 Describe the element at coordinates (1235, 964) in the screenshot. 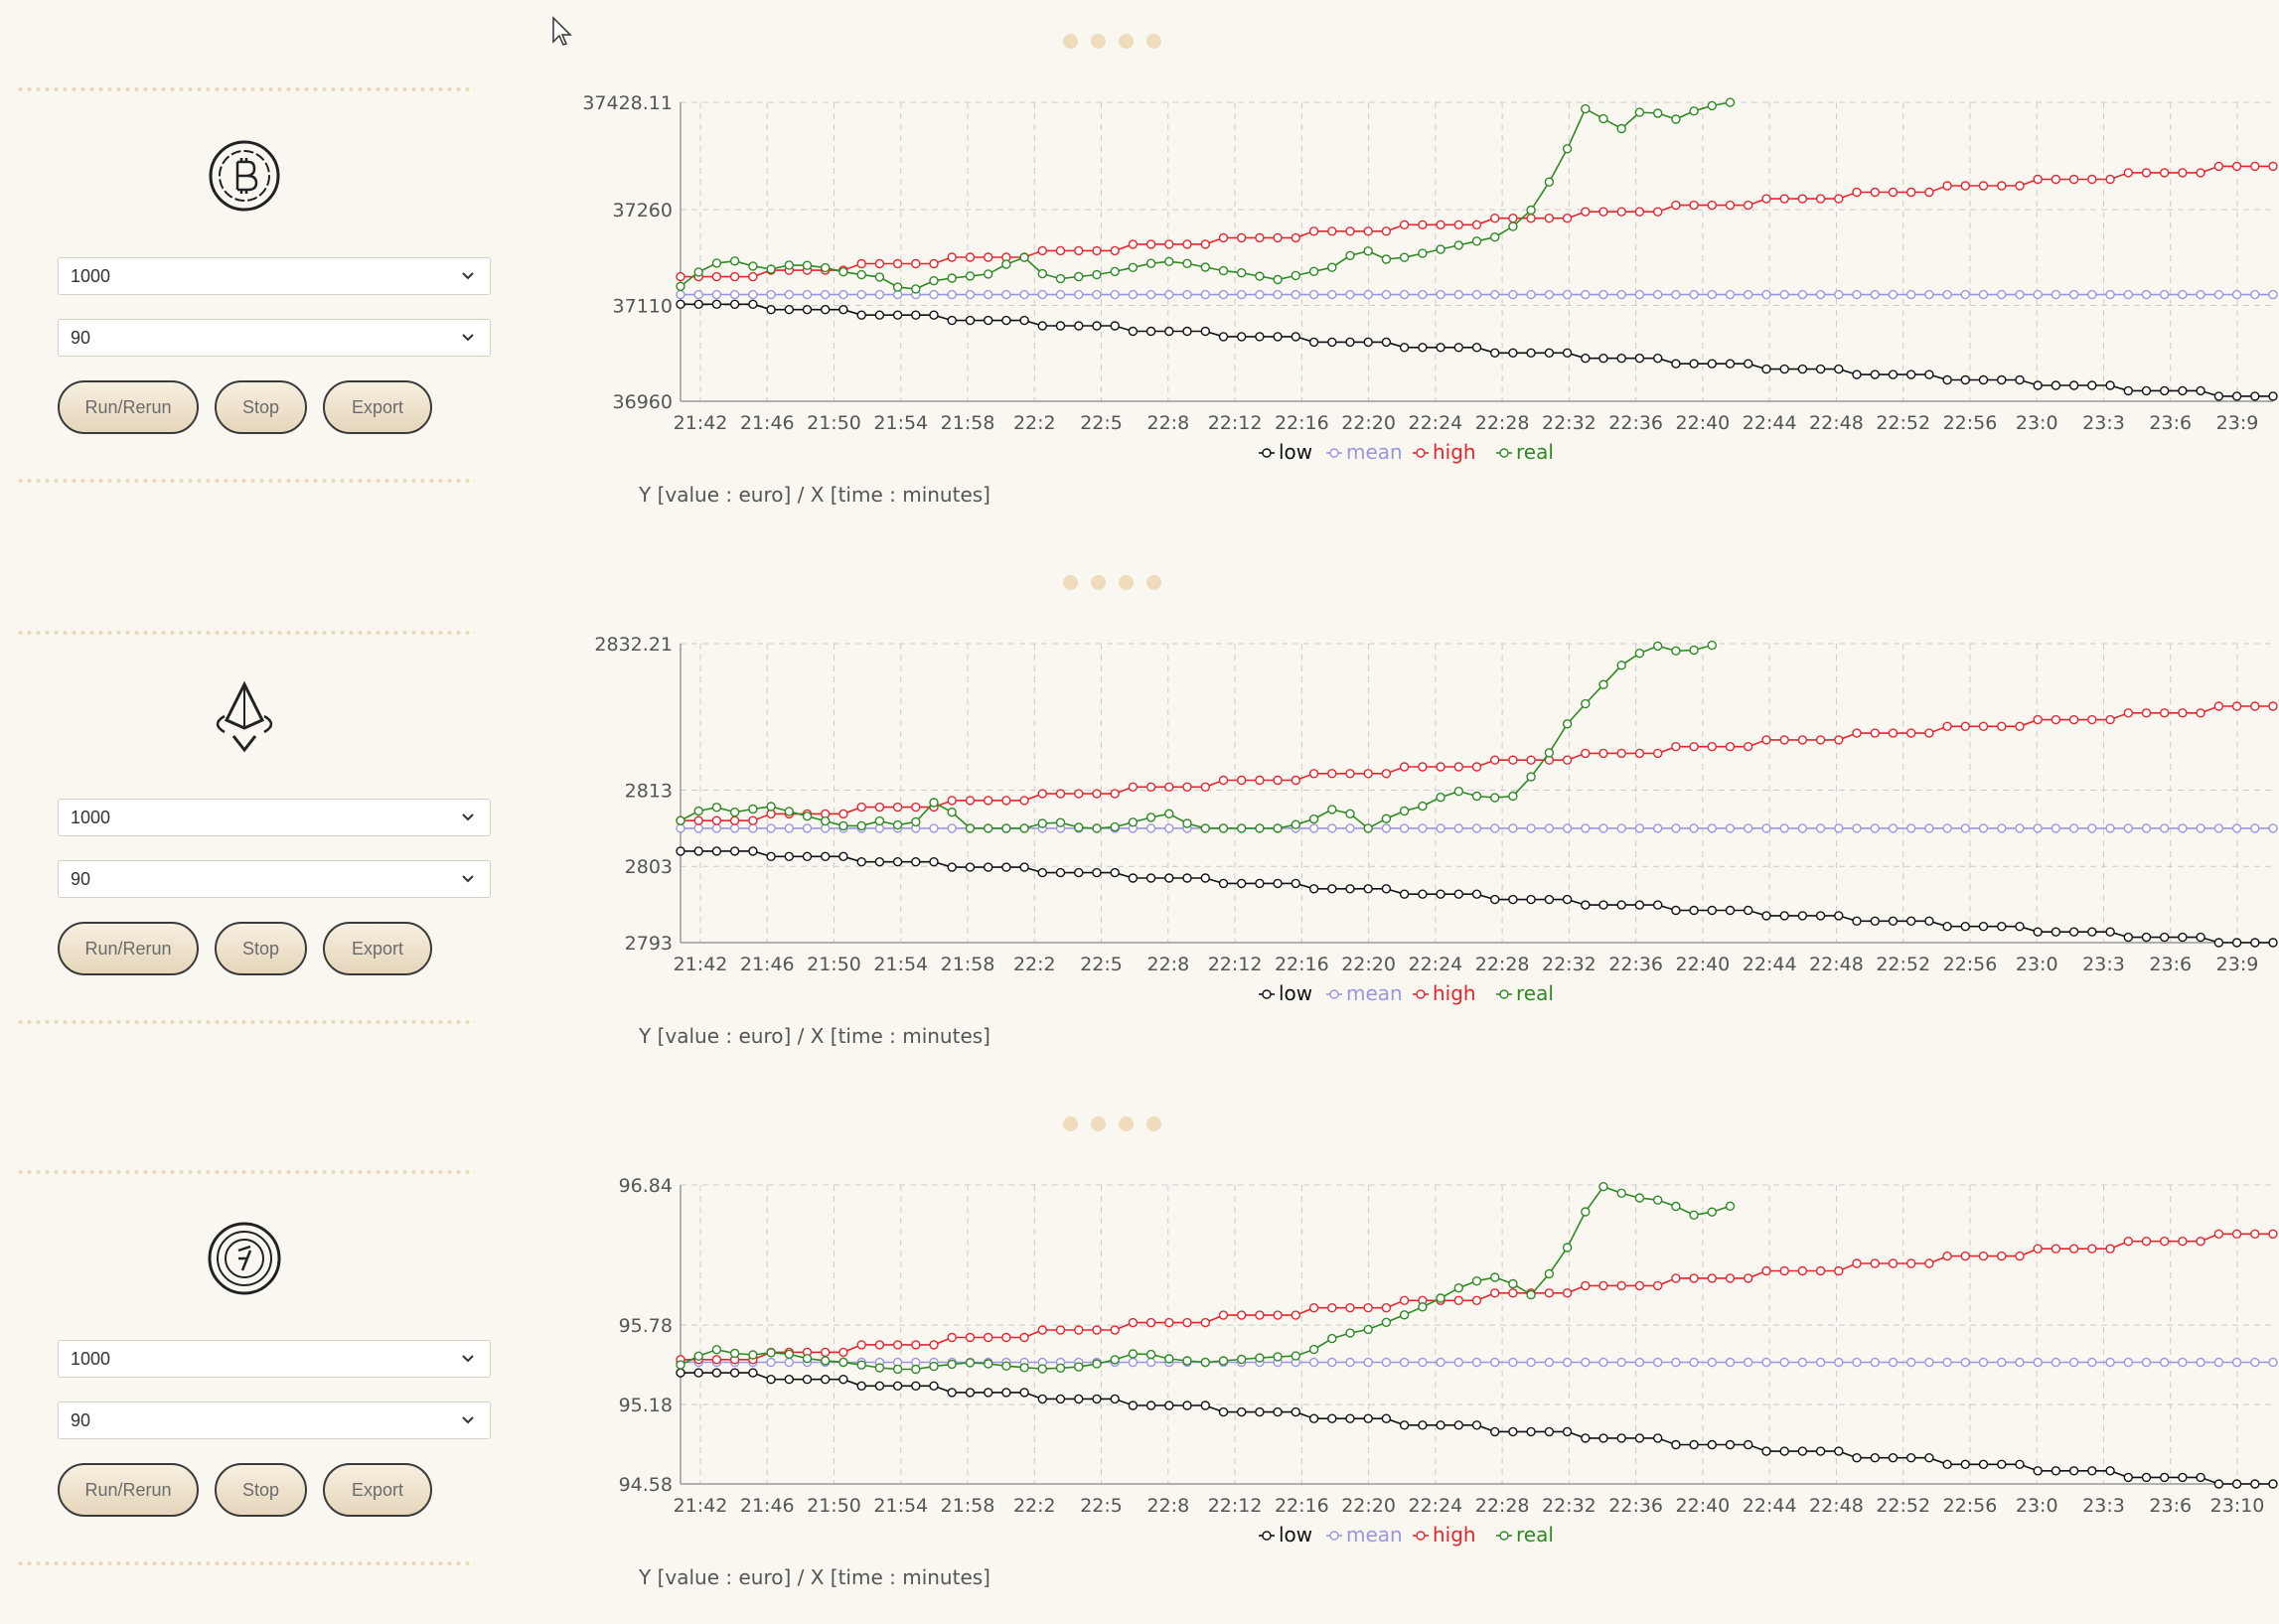

I see `x-tick-label: 22:12` at that location.